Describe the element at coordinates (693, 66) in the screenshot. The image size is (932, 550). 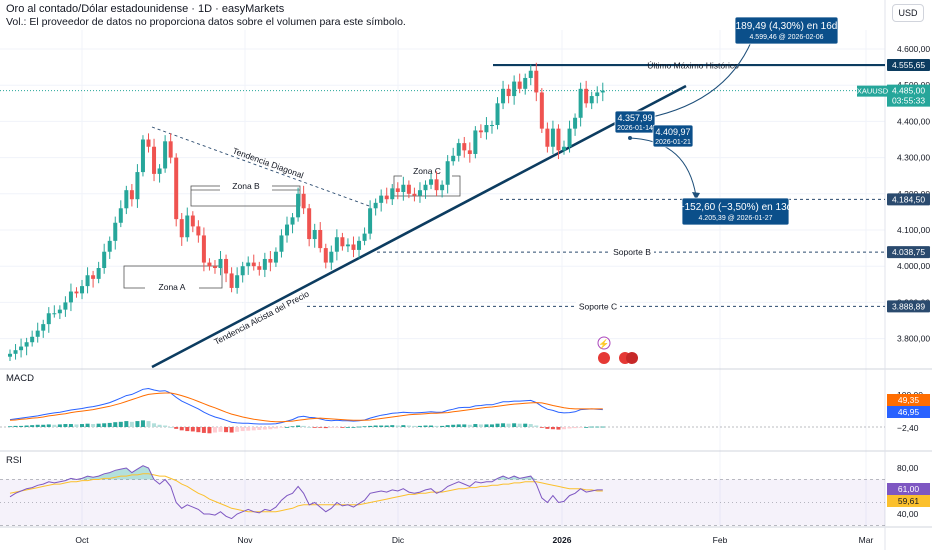
I see `ath-label: Último Máximo Histórico` at that location.